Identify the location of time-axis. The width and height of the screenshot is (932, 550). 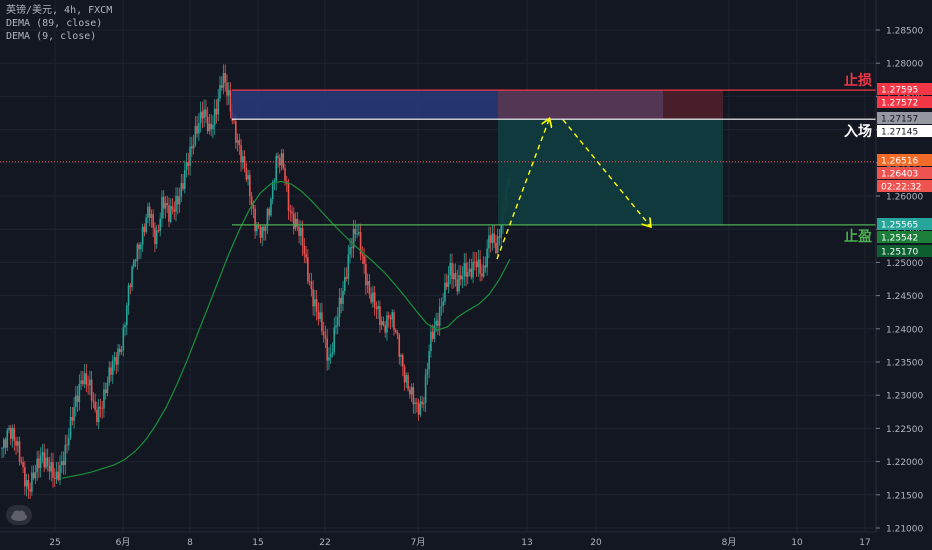
(438, 541).